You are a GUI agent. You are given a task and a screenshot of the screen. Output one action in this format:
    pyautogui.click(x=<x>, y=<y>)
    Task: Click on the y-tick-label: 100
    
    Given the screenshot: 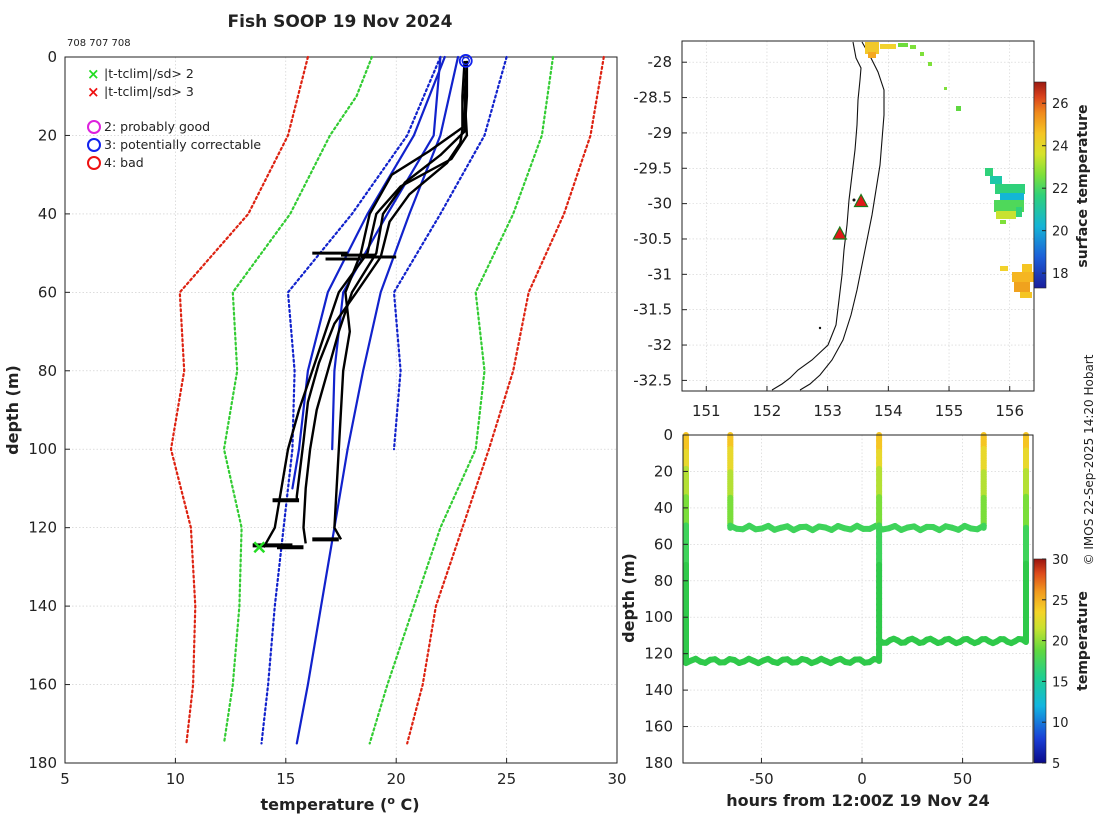 What is the action you would take?
    pyautogui.click(x=42, y=449)
    